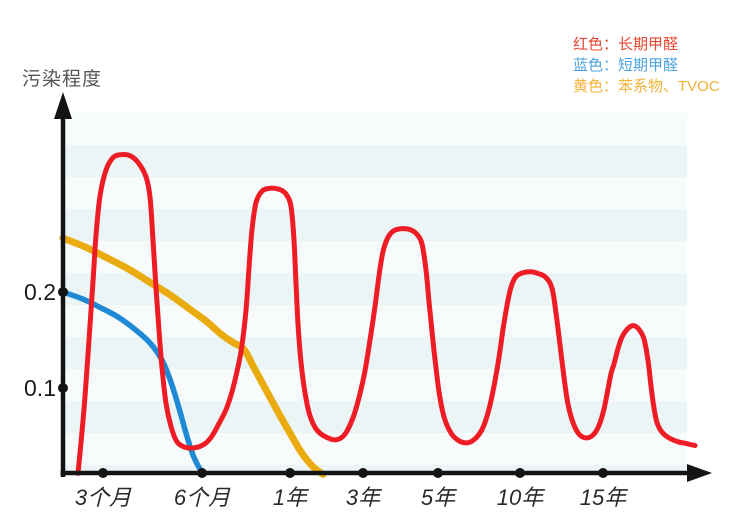 The height and width of the screenshot is (528, 736). What do you see at coordinates (520, 497) in the screenshot?
I see `x-tick-label-10years: 10年` at bounding box center [520, 497].